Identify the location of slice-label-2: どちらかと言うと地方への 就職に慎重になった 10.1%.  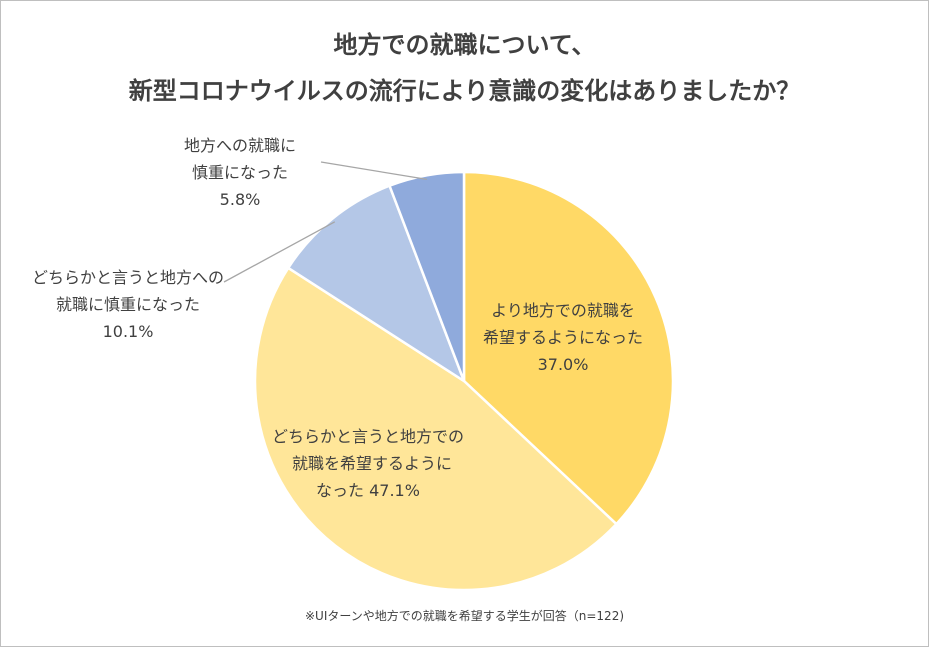
(128, 304).